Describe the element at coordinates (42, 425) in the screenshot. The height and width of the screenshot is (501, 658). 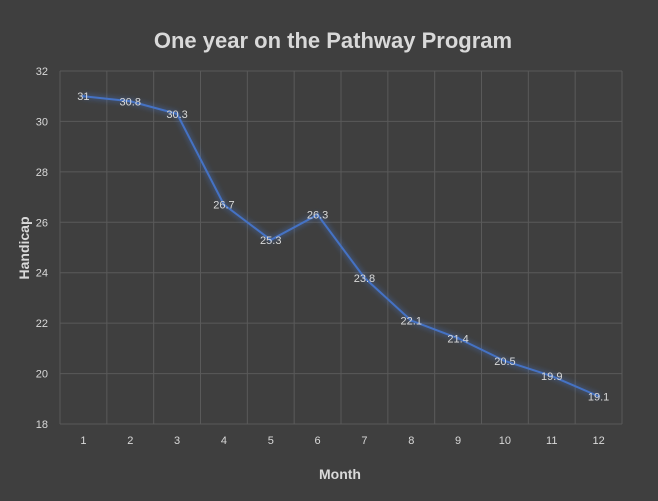
I see `y-tick-label: 18` at that location.